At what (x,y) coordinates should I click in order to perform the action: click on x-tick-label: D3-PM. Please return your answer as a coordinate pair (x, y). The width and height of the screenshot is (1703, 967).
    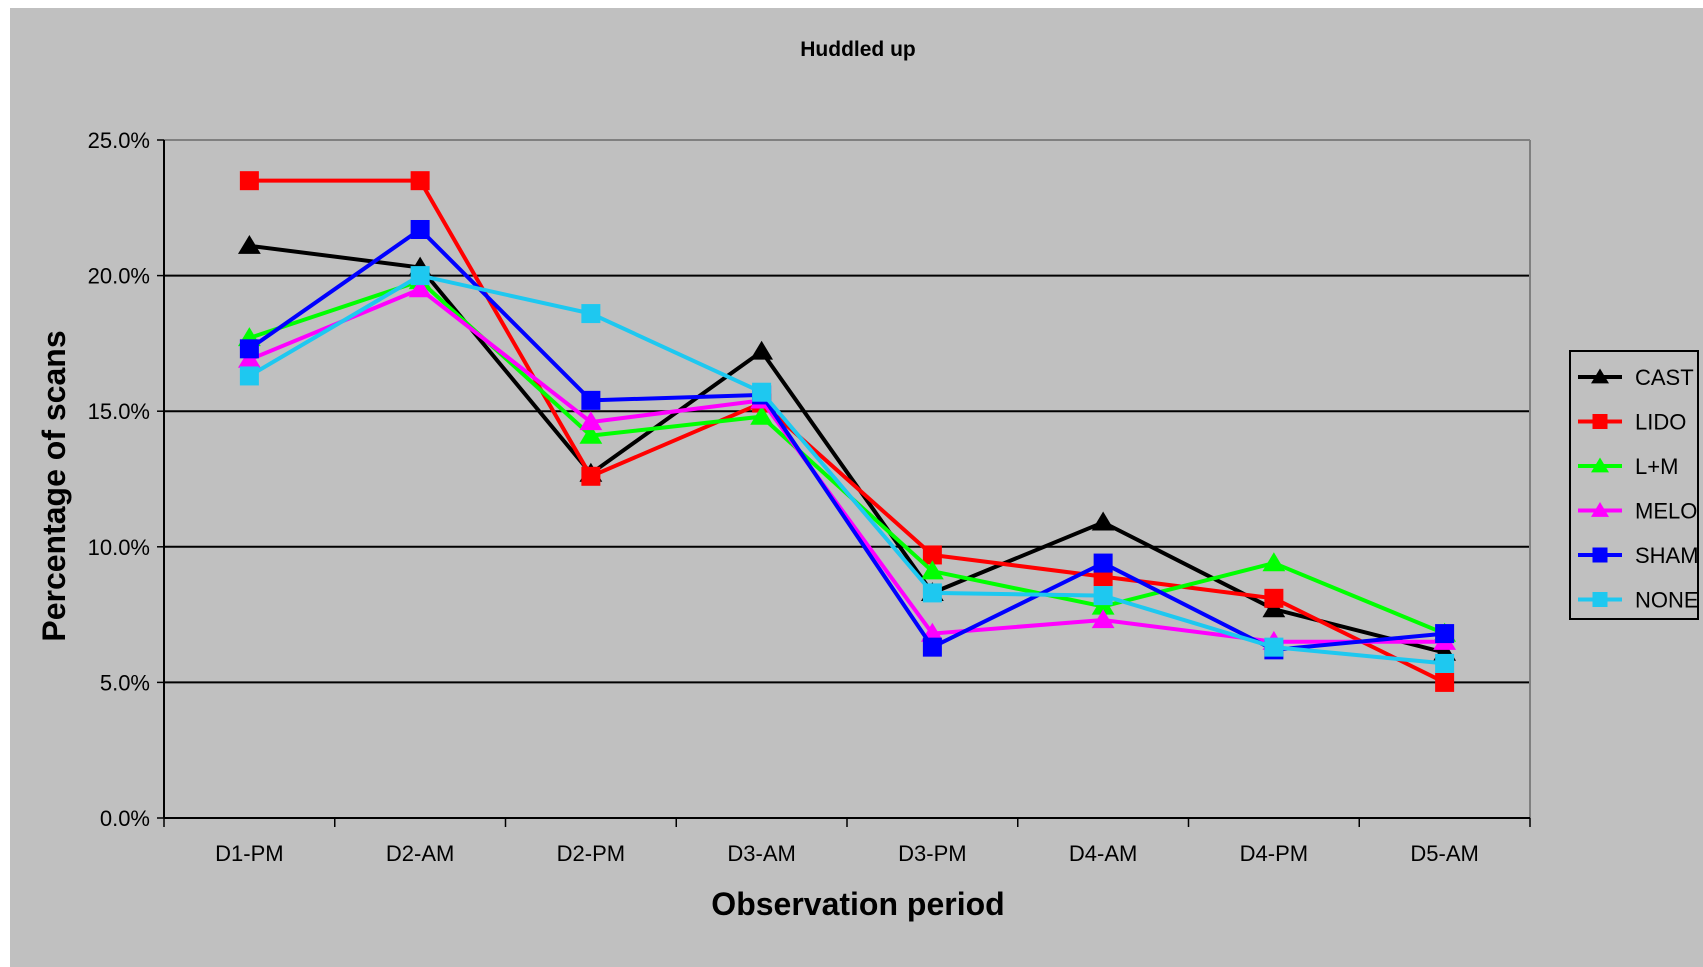
    Looking at the image, I should click on (932, 853).